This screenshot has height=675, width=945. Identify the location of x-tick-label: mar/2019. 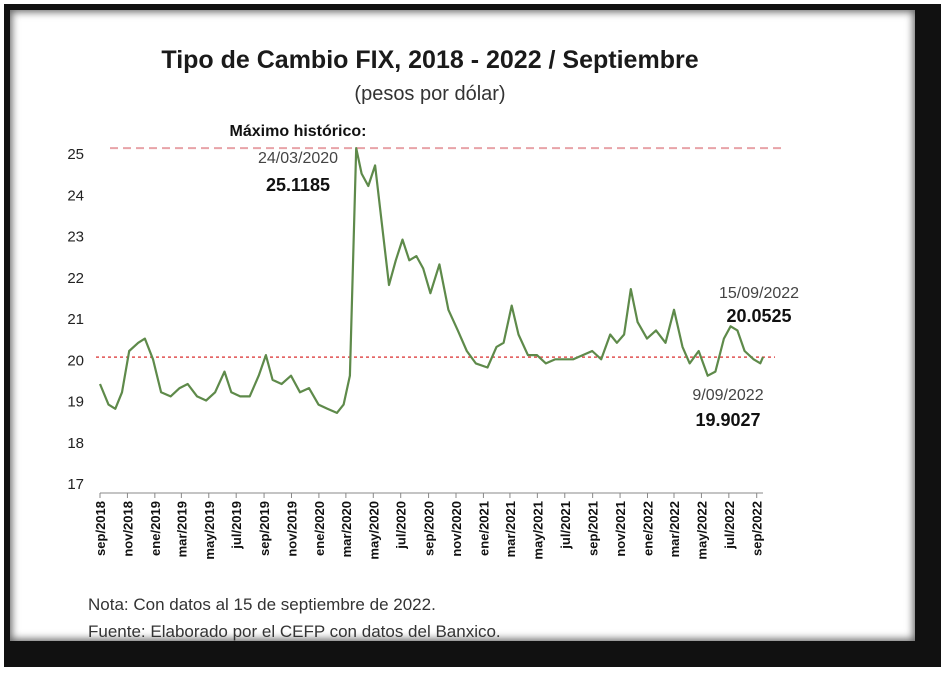
(181, 529).